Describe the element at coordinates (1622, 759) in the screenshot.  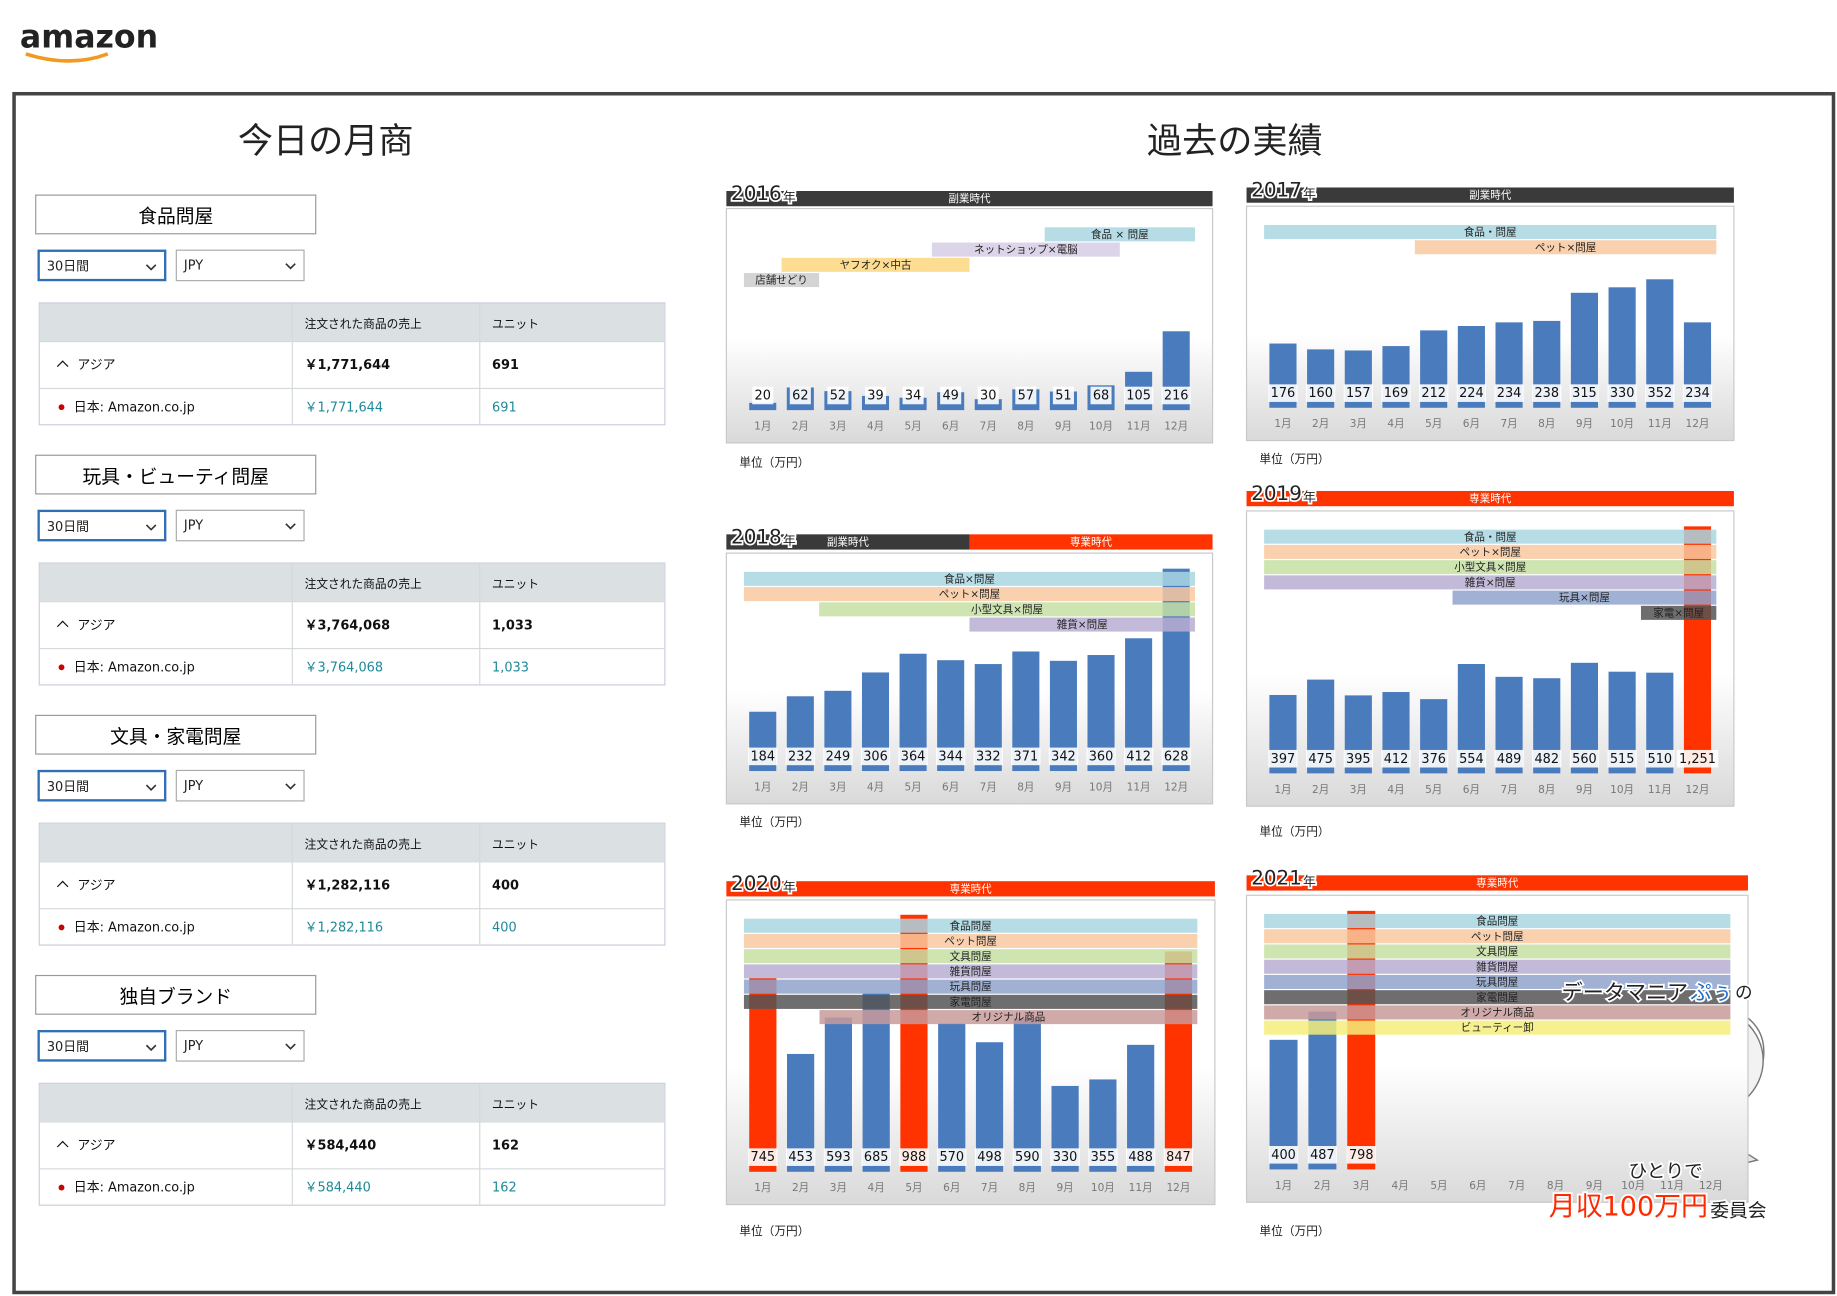
I see `value-label: 515` at that location.